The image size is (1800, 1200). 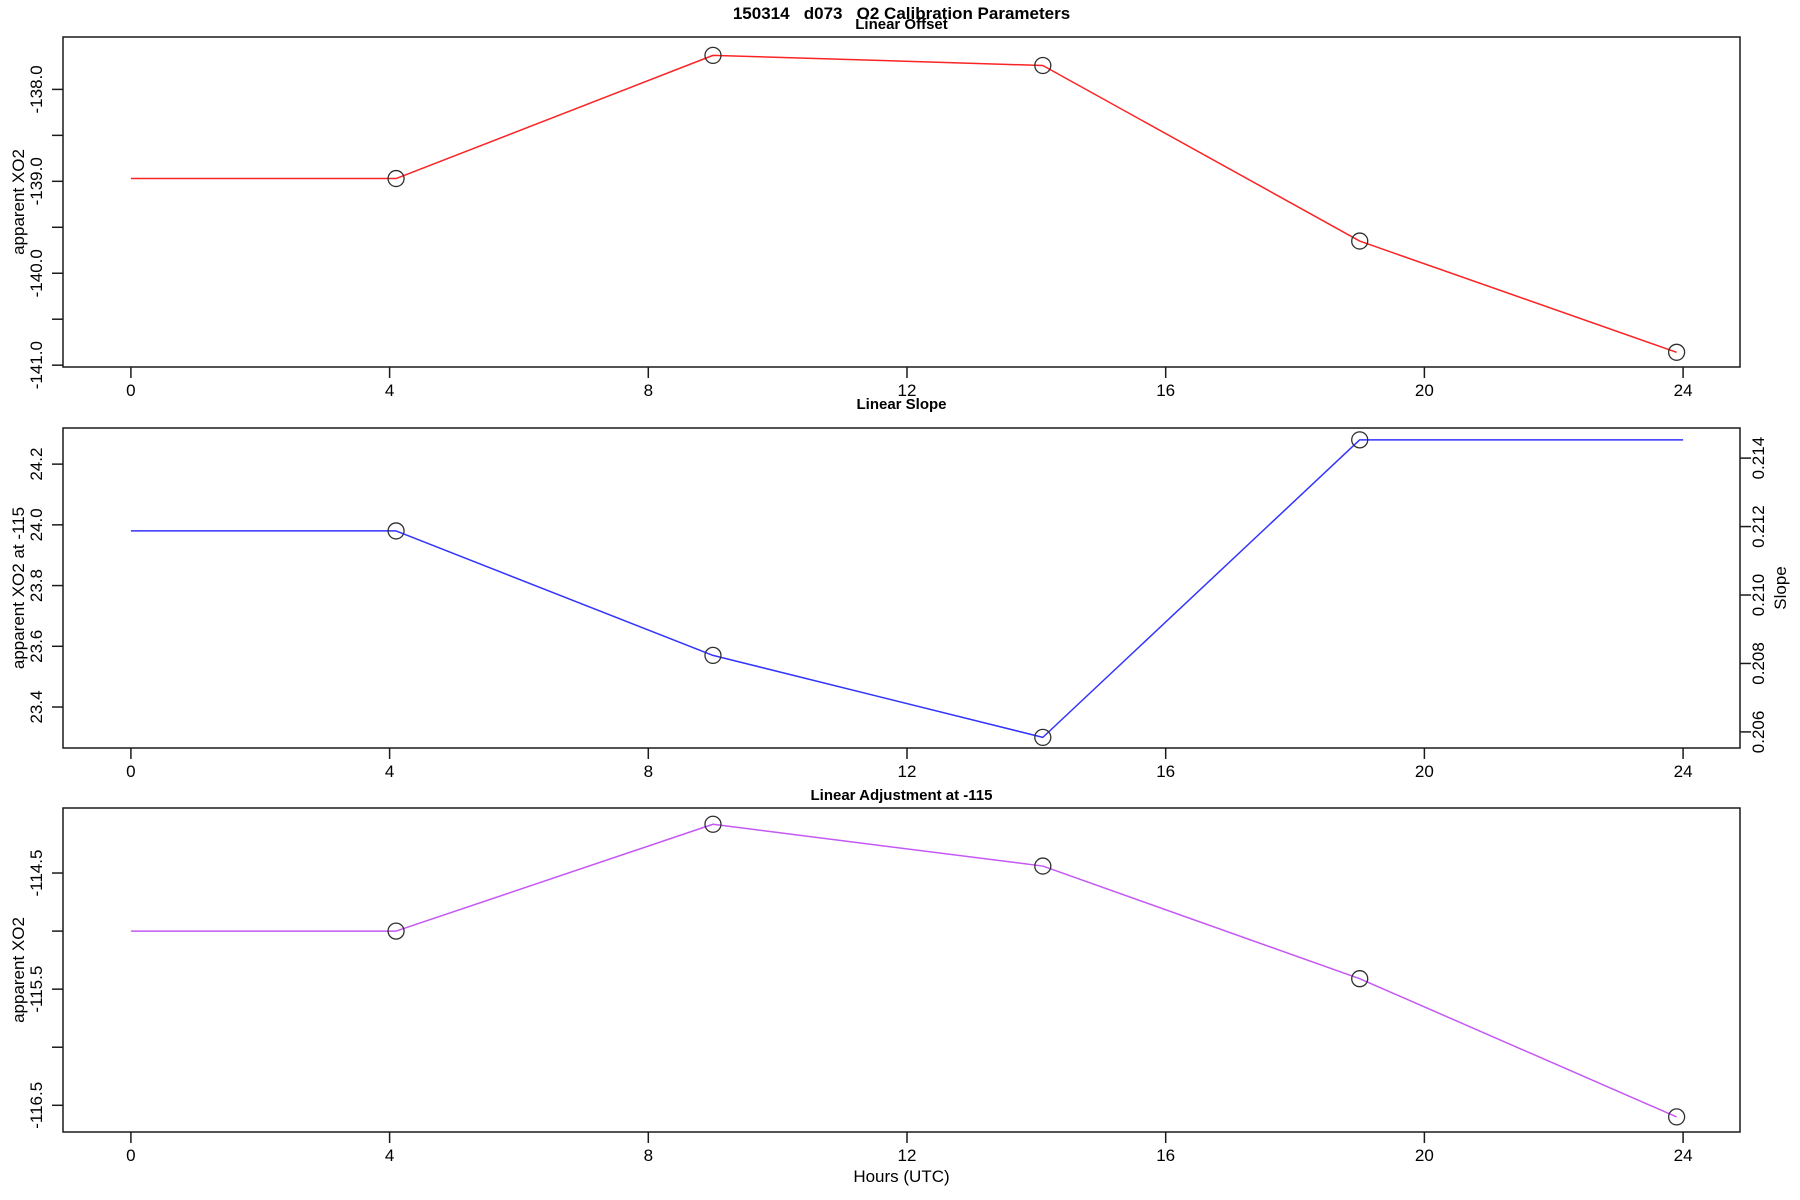 I want to click on y-tick-label: 24.0, so click(x=36, y=524).